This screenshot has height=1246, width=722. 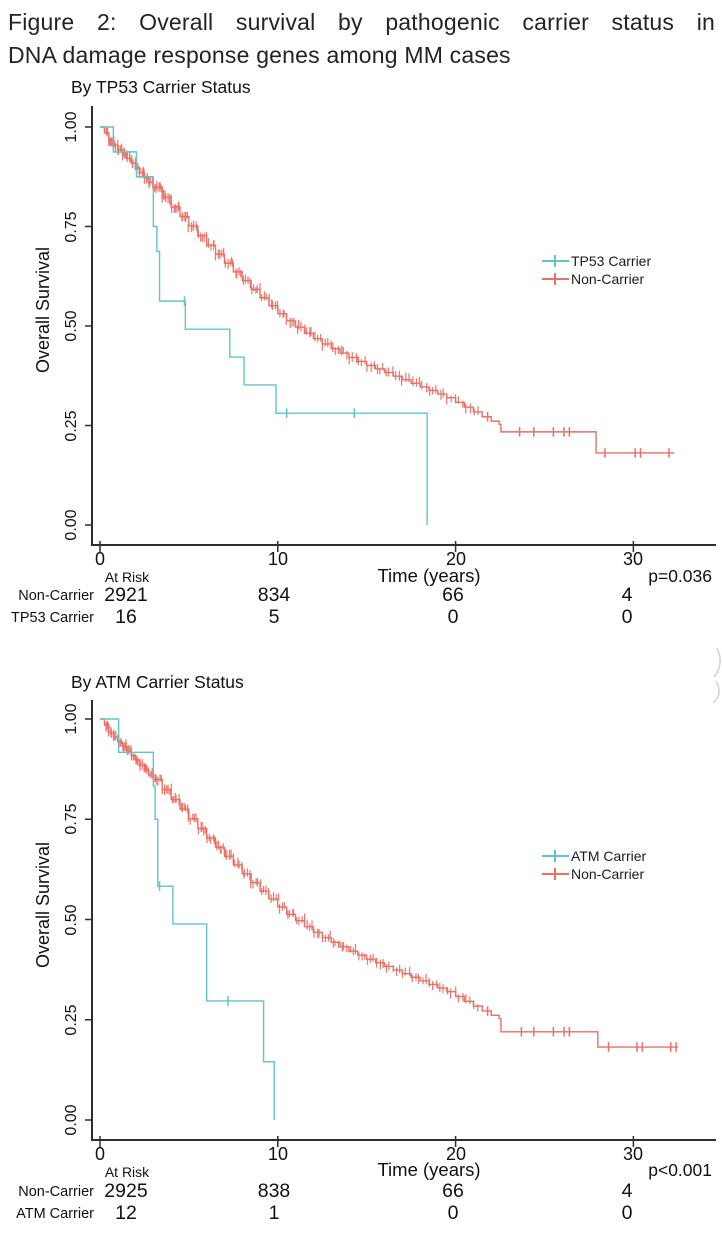 What do you see at coordinates (716, 675) in the screenshot?
I see `page-edge-artifact` at bounding box center [716, 675].